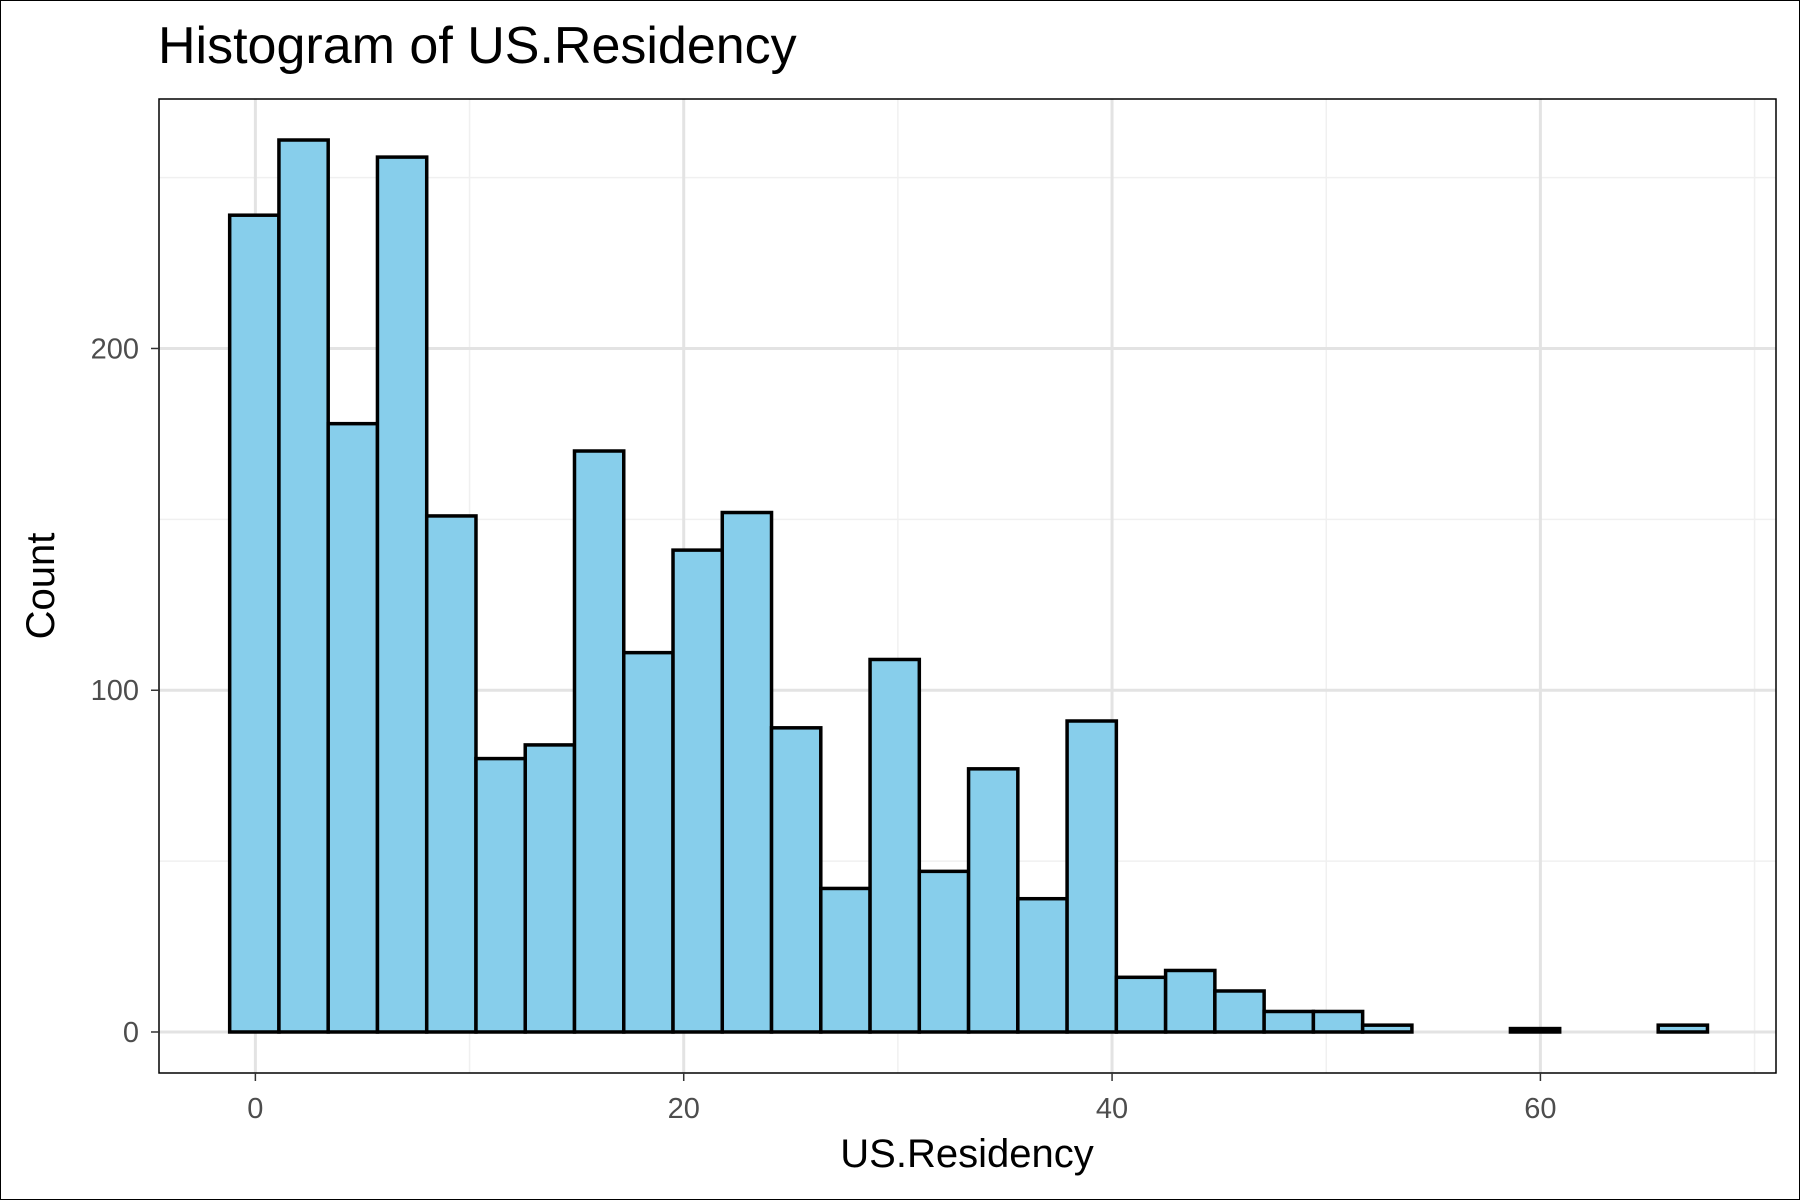 The width and height of the screenshot is (1800, 1201). Describe the element at coordinates (684, 1109) in the screenshot. I see `x-tick-label: 20` at that location.